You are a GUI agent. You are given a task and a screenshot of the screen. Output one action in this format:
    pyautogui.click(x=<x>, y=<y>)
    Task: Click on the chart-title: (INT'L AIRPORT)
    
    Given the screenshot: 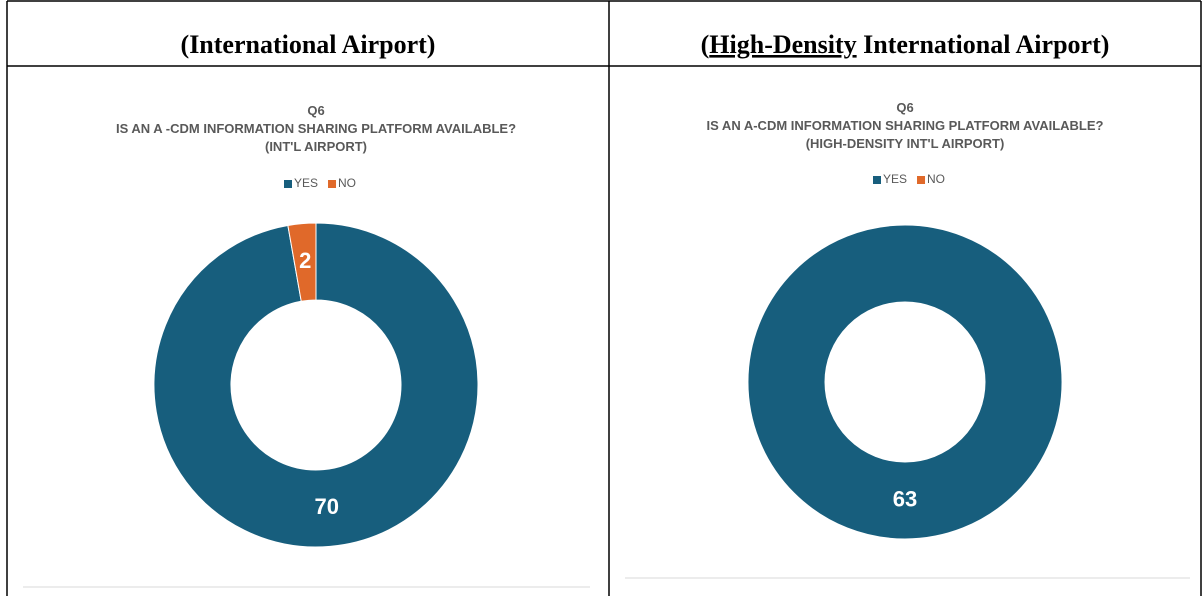 What is the action you would take?
    pyautogui.click(x=316, y=146)
    